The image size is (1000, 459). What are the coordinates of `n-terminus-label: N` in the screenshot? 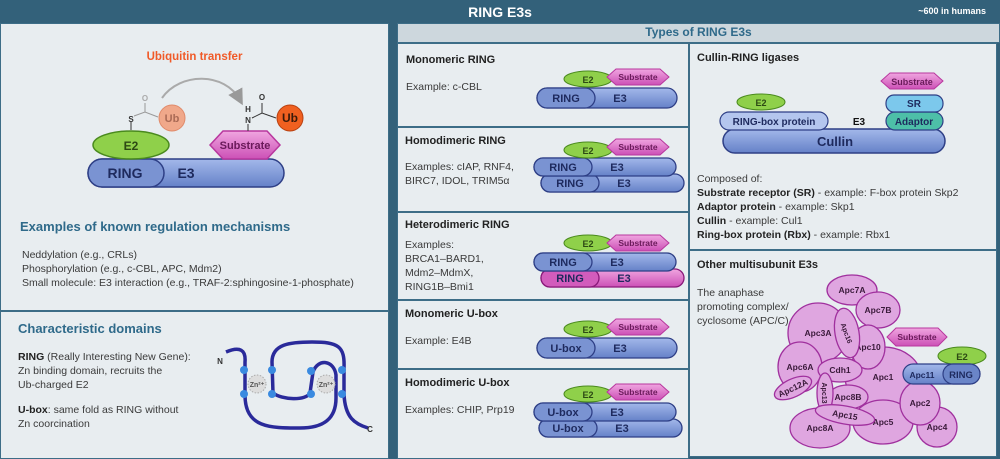 It's located at (220, 361).